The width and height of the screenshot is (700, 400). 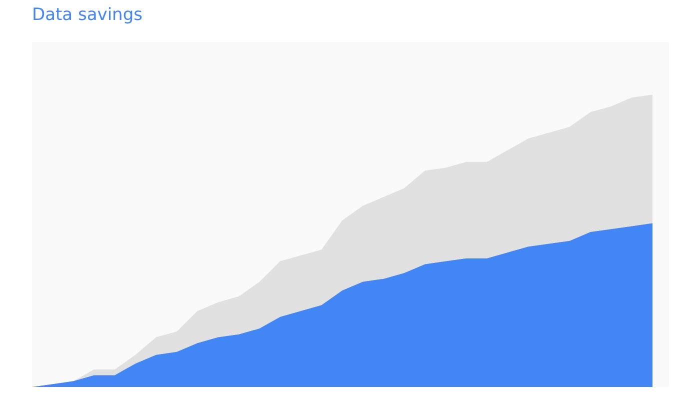 I want to click on chart-title: Data savings, so click(x=87, y=15).